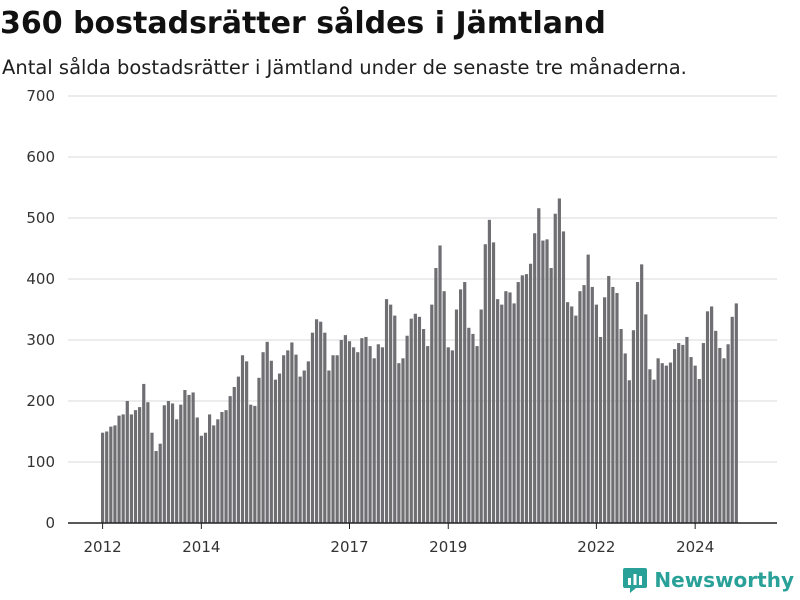 This screenshot has width=800, height=600. What do you see at coordinates (103, 547) in the screenshot?
I see `x-tick-label: 2012` at bounding box center [103, 547].